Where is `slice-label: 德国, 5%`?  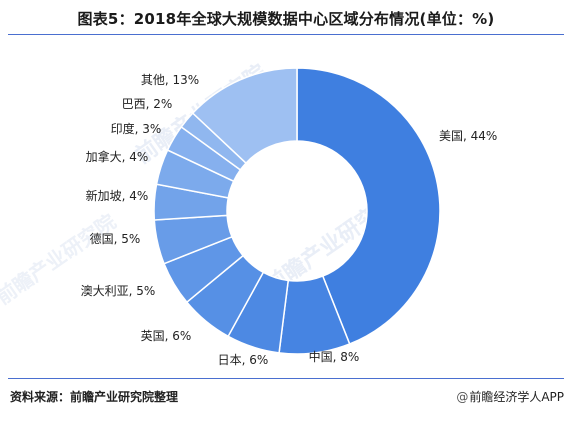 slice-label: 德国, 5% is located at coordinates (115, 238).